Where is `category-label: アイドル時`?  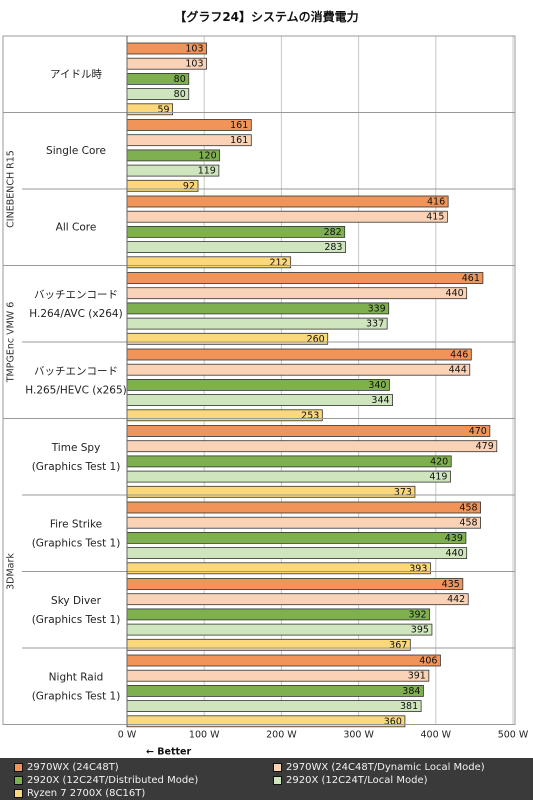
category-label: アイドル時 is located at coordinates (76, 74).